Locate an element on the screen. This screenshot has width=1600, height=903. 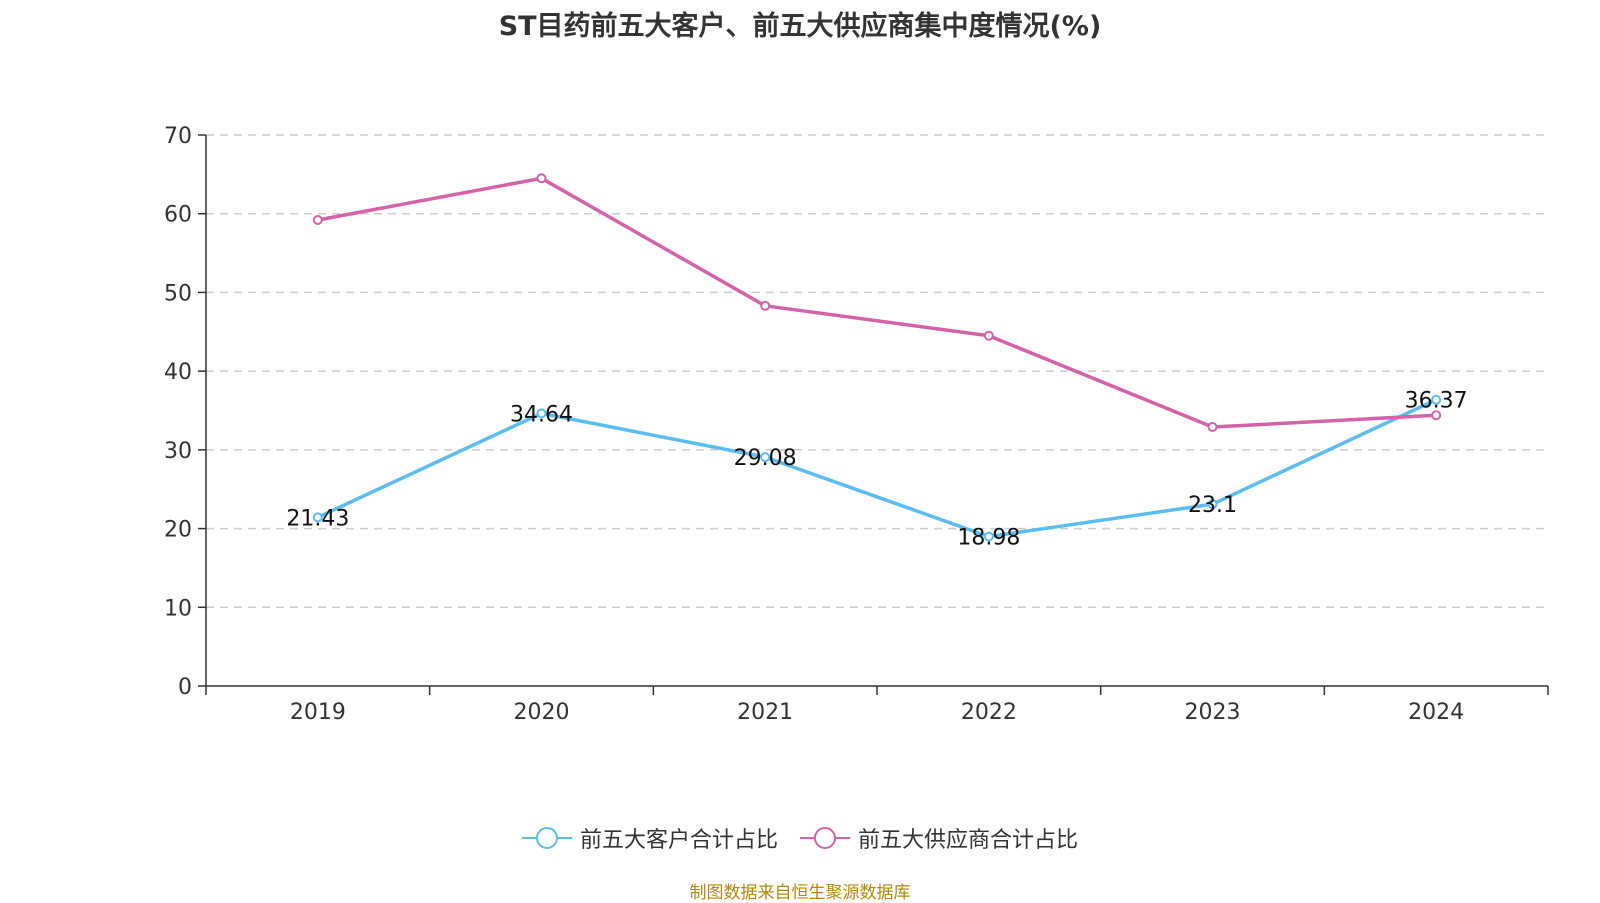
y-tick-label: 30 is located at coordinates (178, 451).